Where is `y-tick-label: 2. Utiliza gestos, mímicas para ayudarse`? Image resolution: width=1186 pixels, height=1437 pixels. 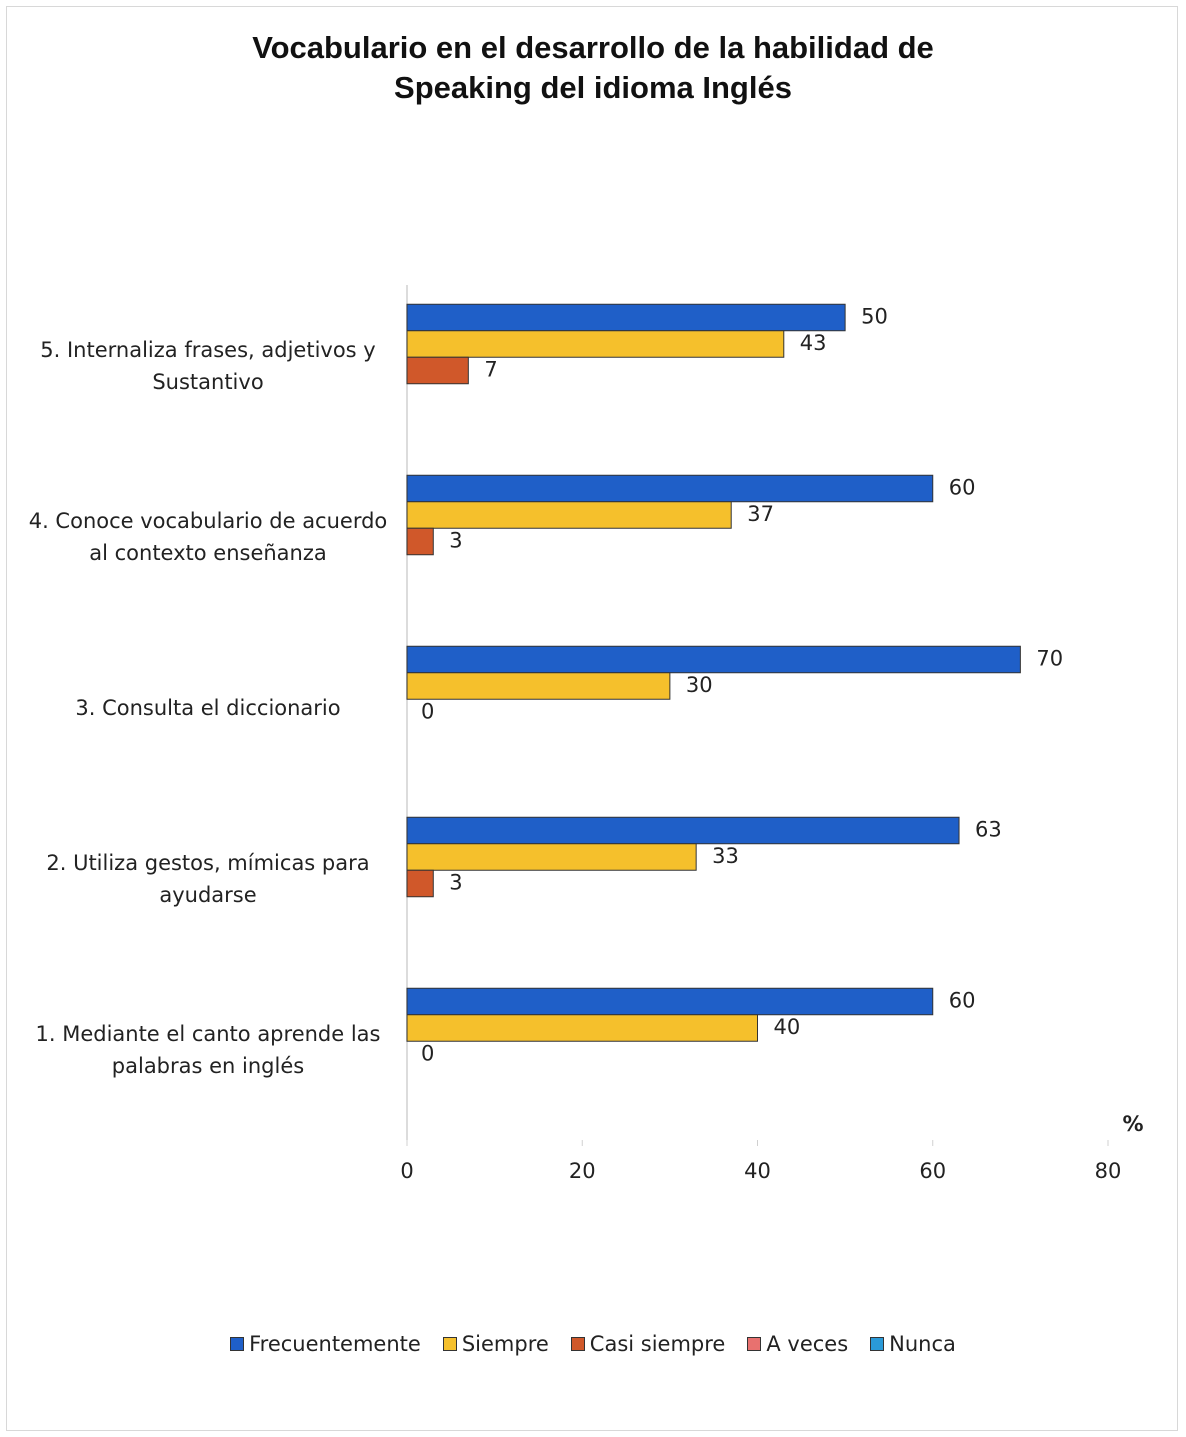
y-tick-label: 2. Utiliza gestos, mímicas para ayudarse is located at coordinates (208, 878).